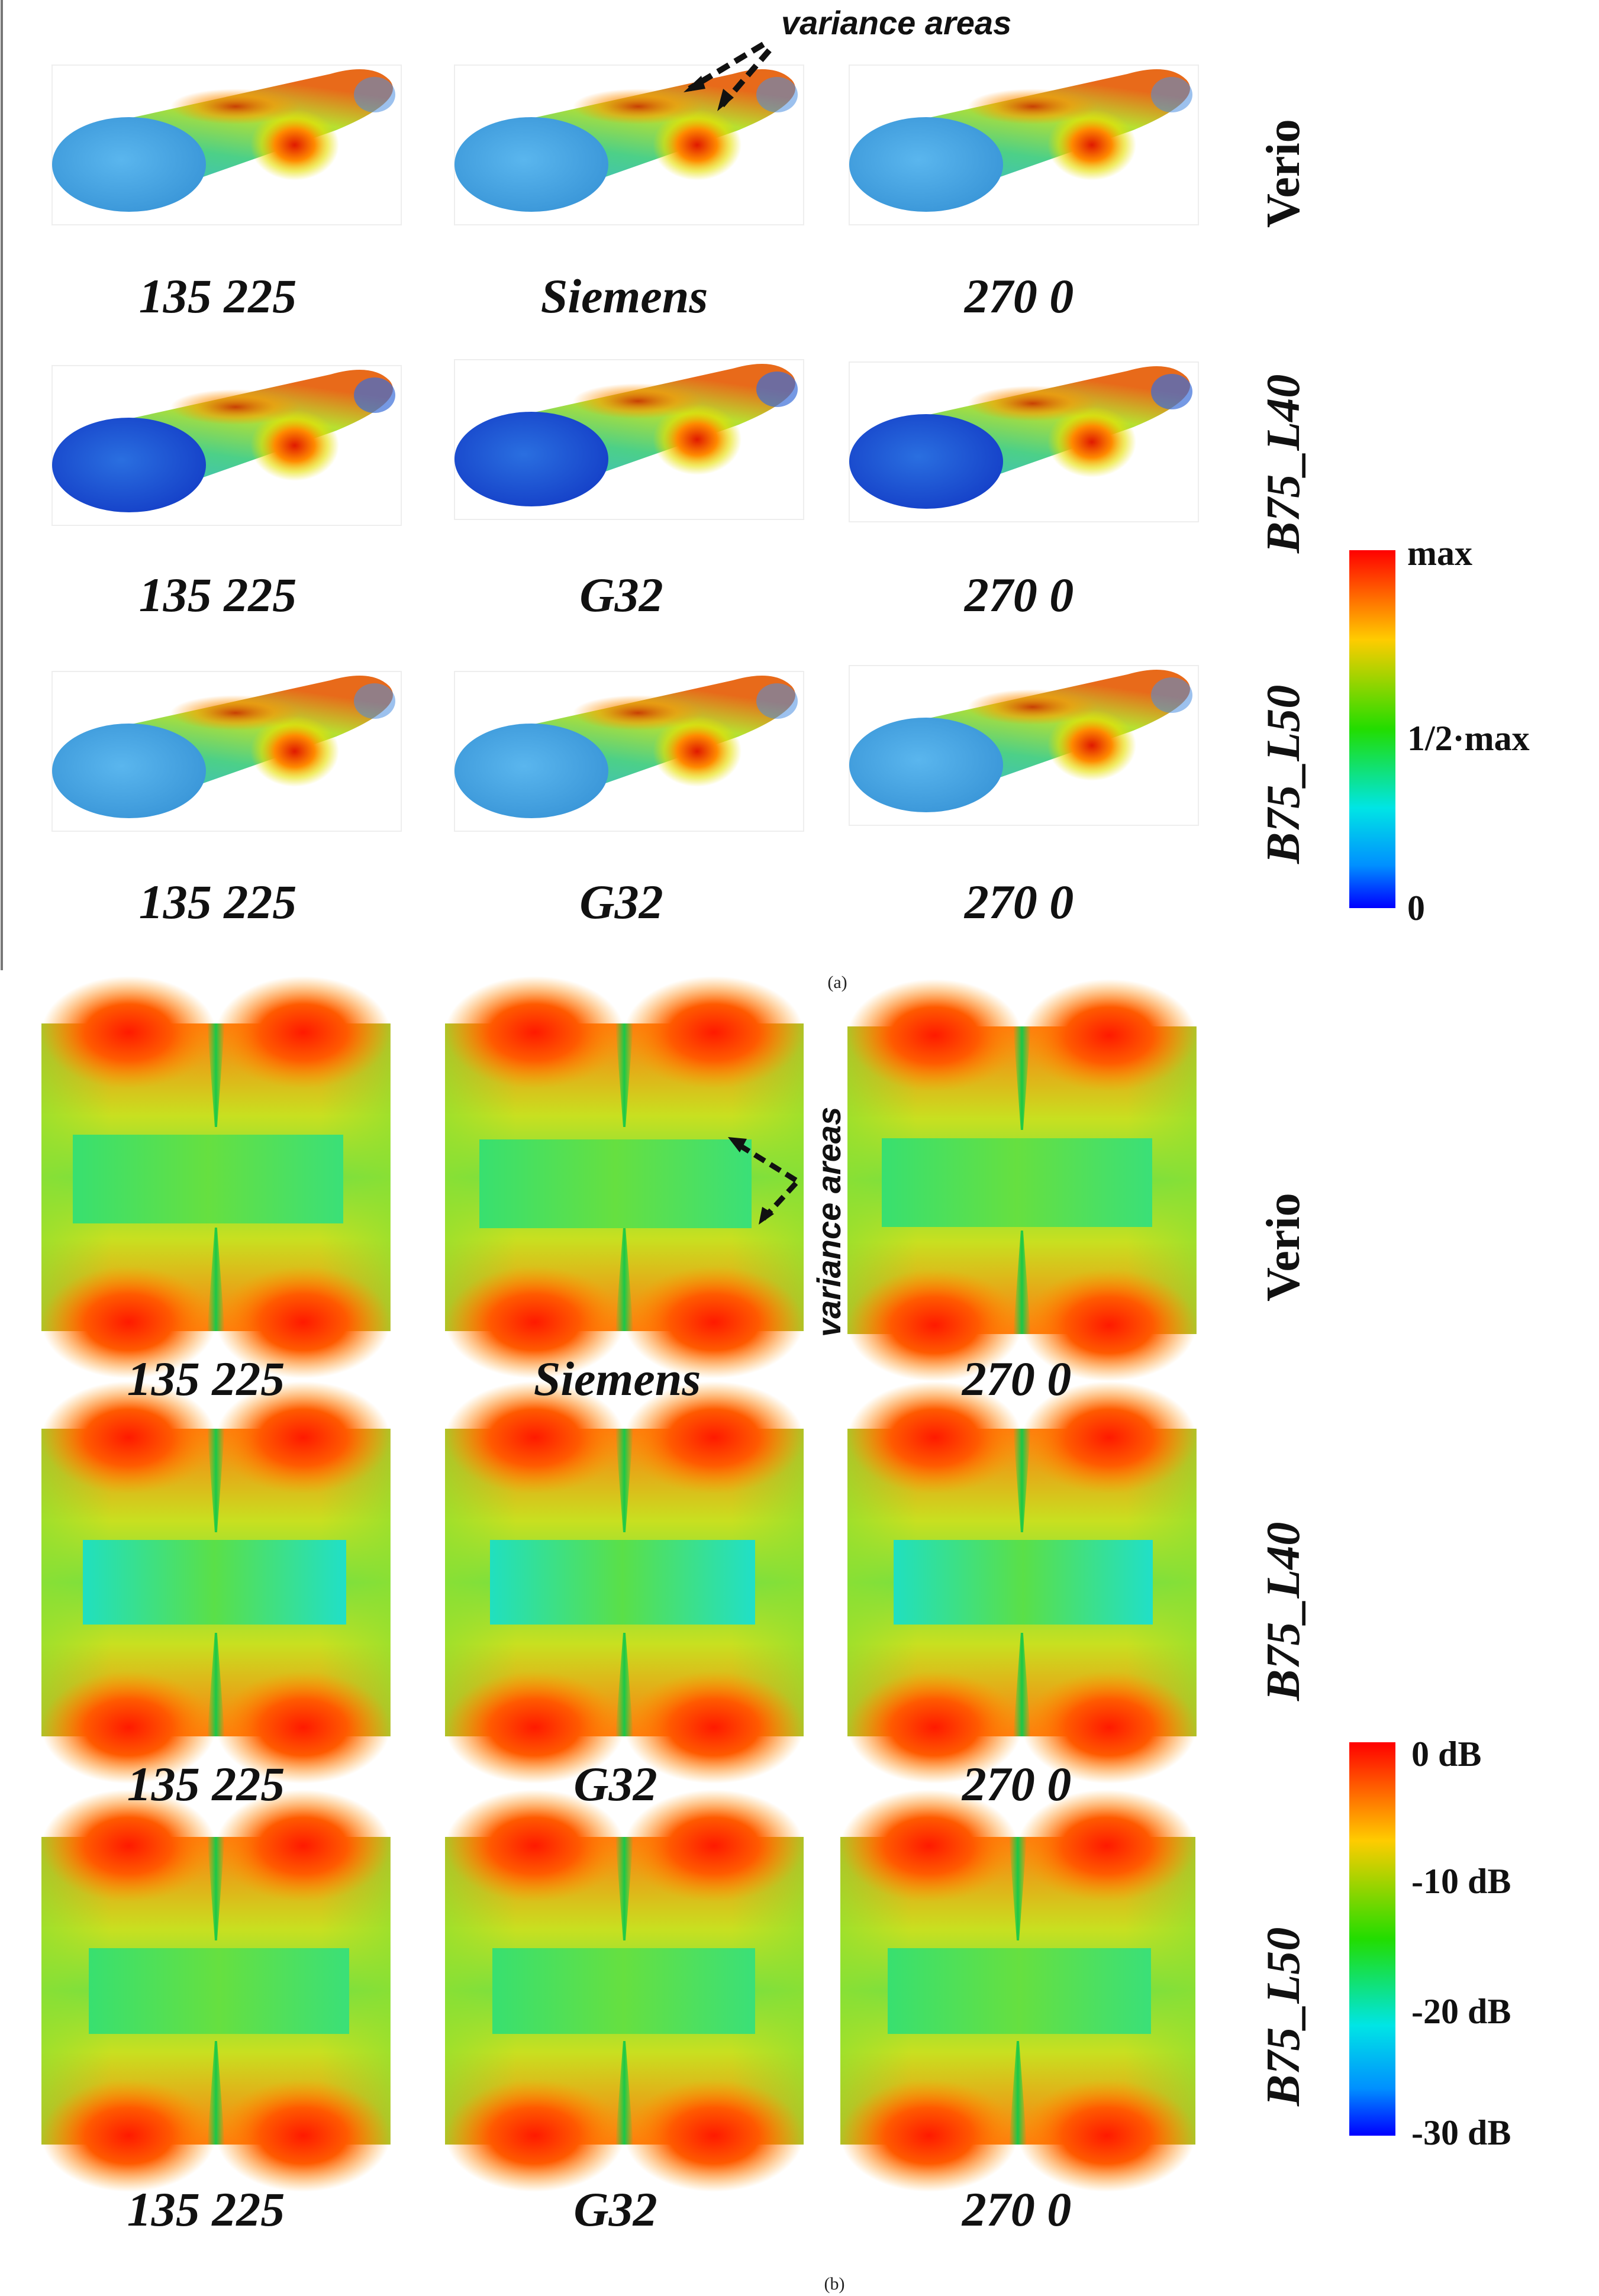  What do you see at coordinates (834, 2284) in the screenshot?
I see `caption-b: (b)` at bounding box center [834, 2284].